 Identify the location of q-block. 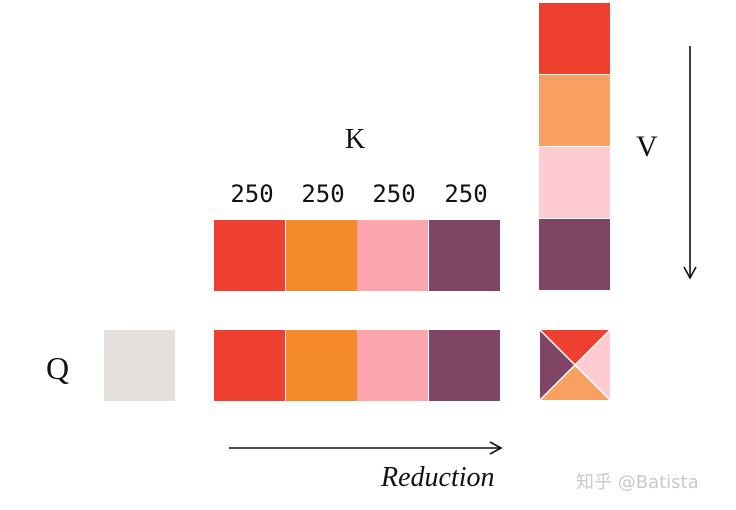
(139, 365).